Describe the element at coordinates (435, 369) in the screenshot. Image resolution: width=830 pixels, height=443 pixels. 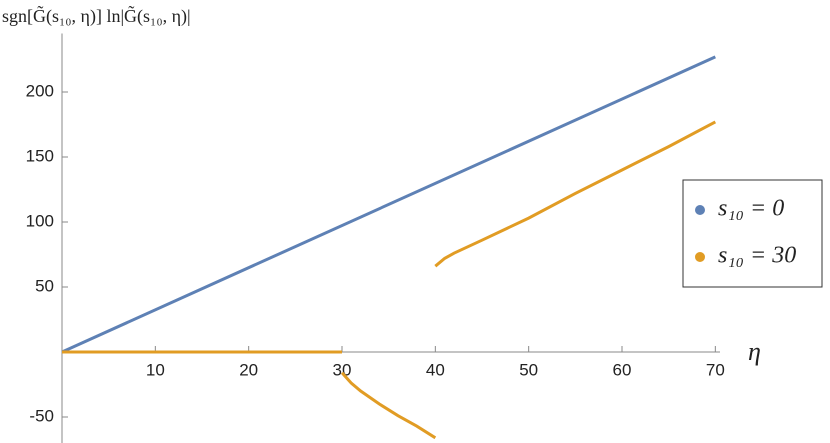
I see `x-tick-label: 40` at that location.